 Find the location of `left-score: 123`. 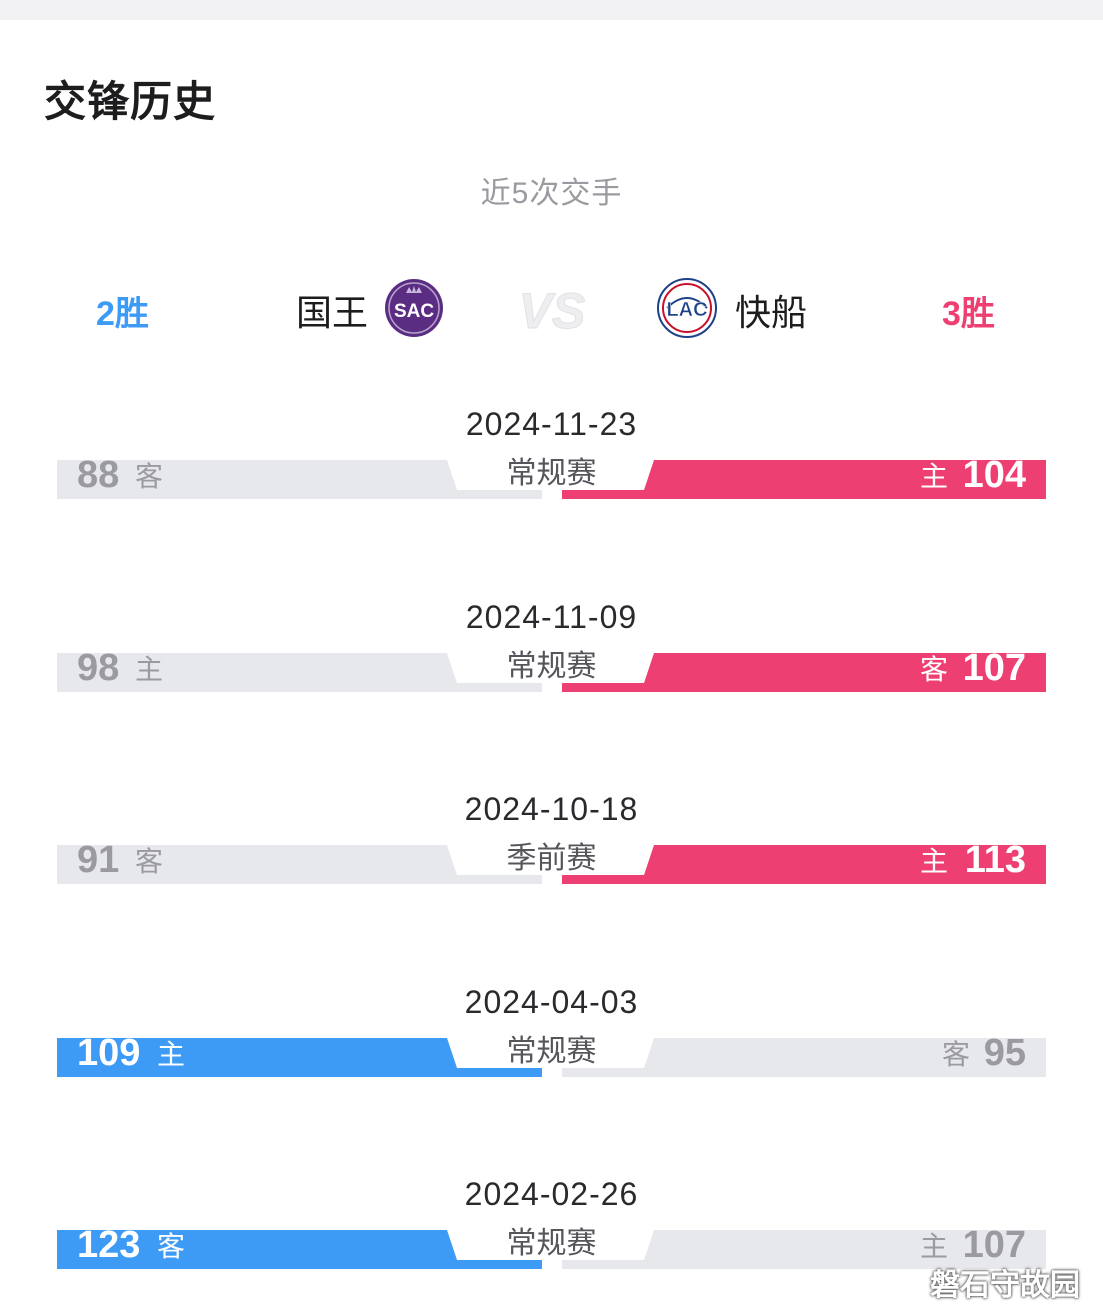

left-score: 123 is located at coordinates (109, 1245).